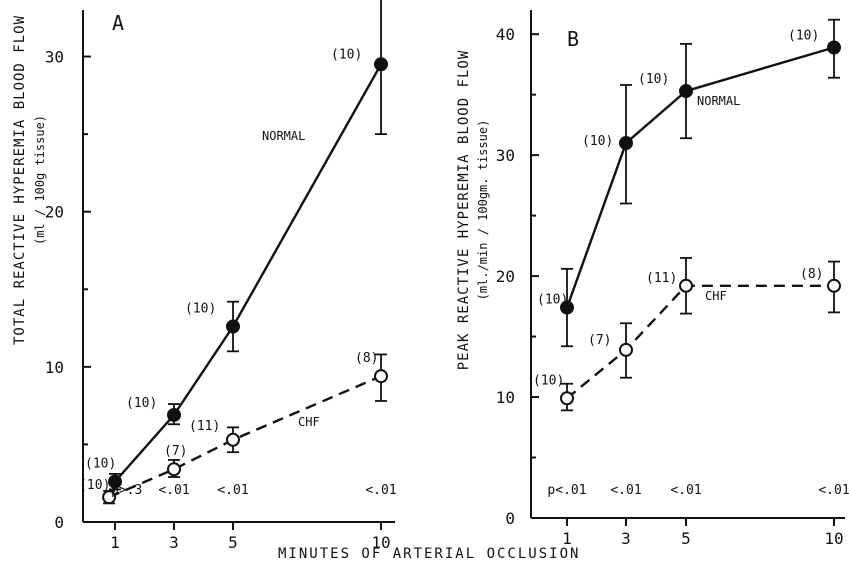 The image size is (849, 567). Describe the element at coordinates (20, 180) in the screenshot. I see `panel-a-y-axis-title: TOTAL REACTIVE HYPEREMIA BLOOD FLOW` at that location.